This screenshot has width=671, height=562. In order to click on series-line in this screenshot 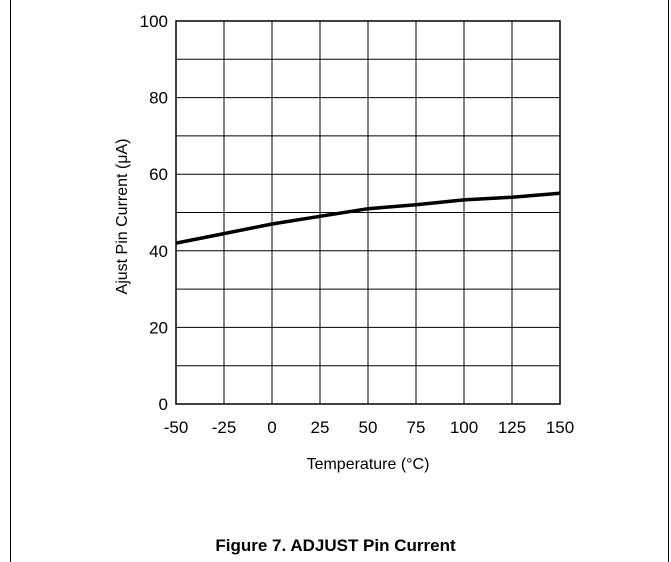, I will do `click(368, 218)`.